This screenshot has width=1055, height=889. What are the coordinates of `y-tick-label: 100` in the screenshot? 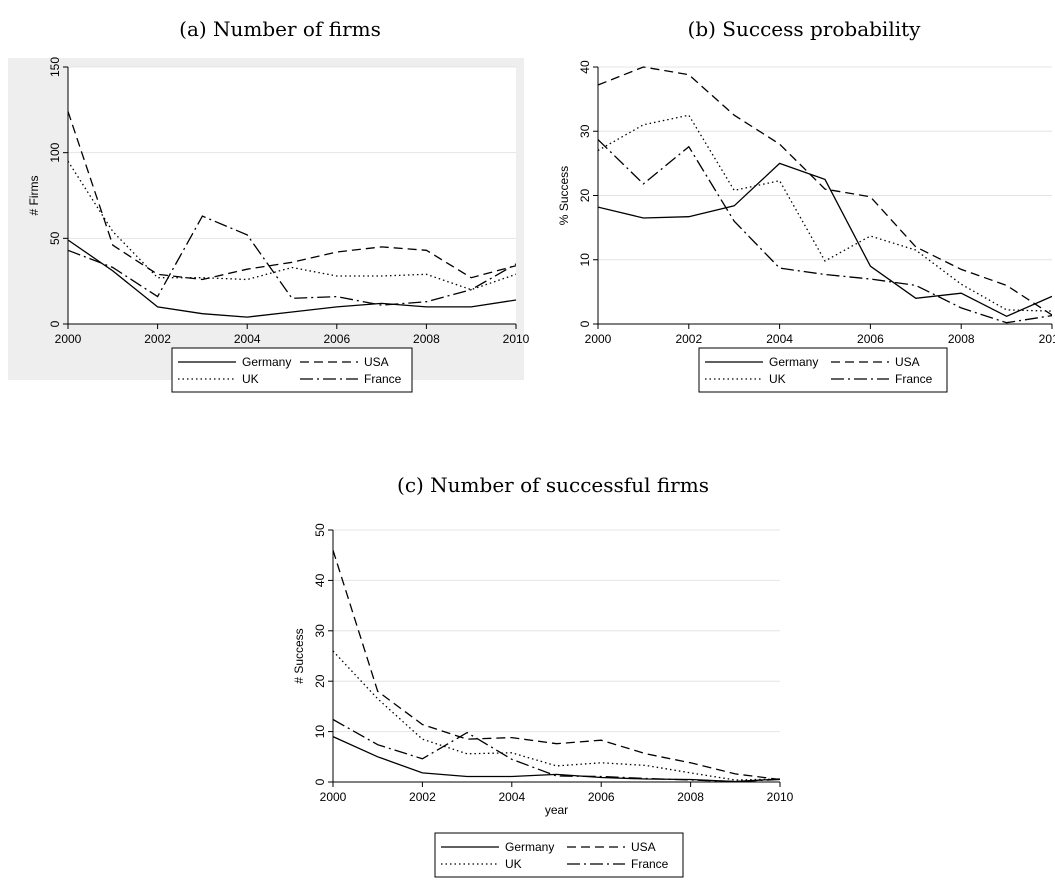 It's located at (55, 152).